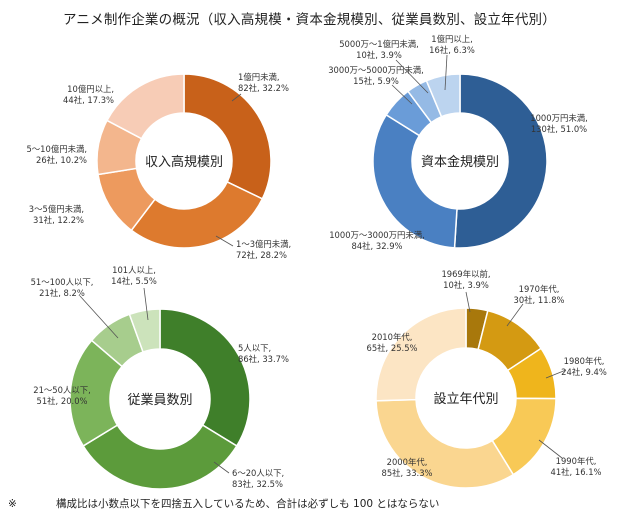 This screenshot has width=640, height=517. I want to click on data-label-value: 72社, 28.2%, so click(261, 255).